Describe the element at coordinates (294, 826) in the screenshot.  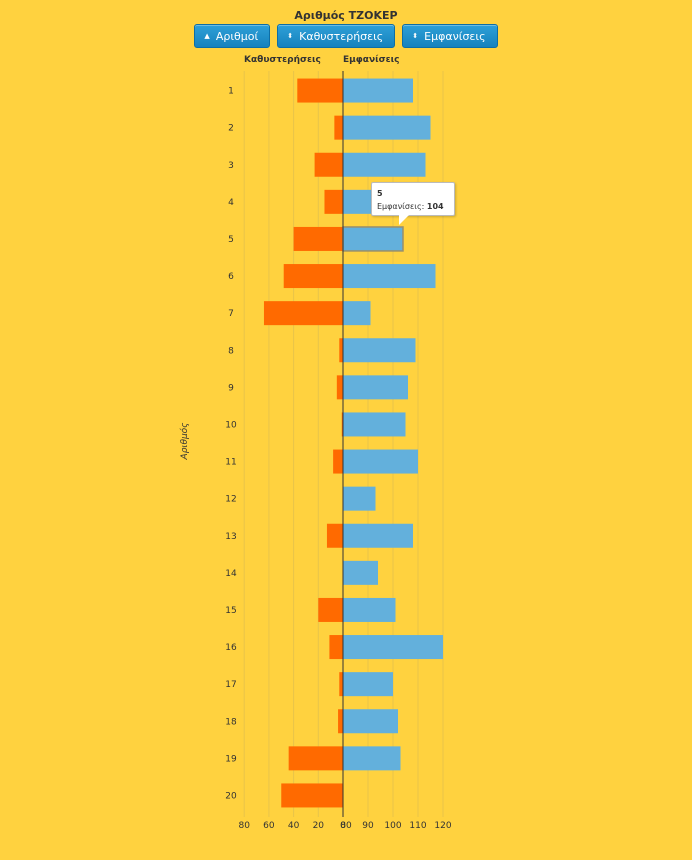
I see `left-tick-label: 40` at that location.